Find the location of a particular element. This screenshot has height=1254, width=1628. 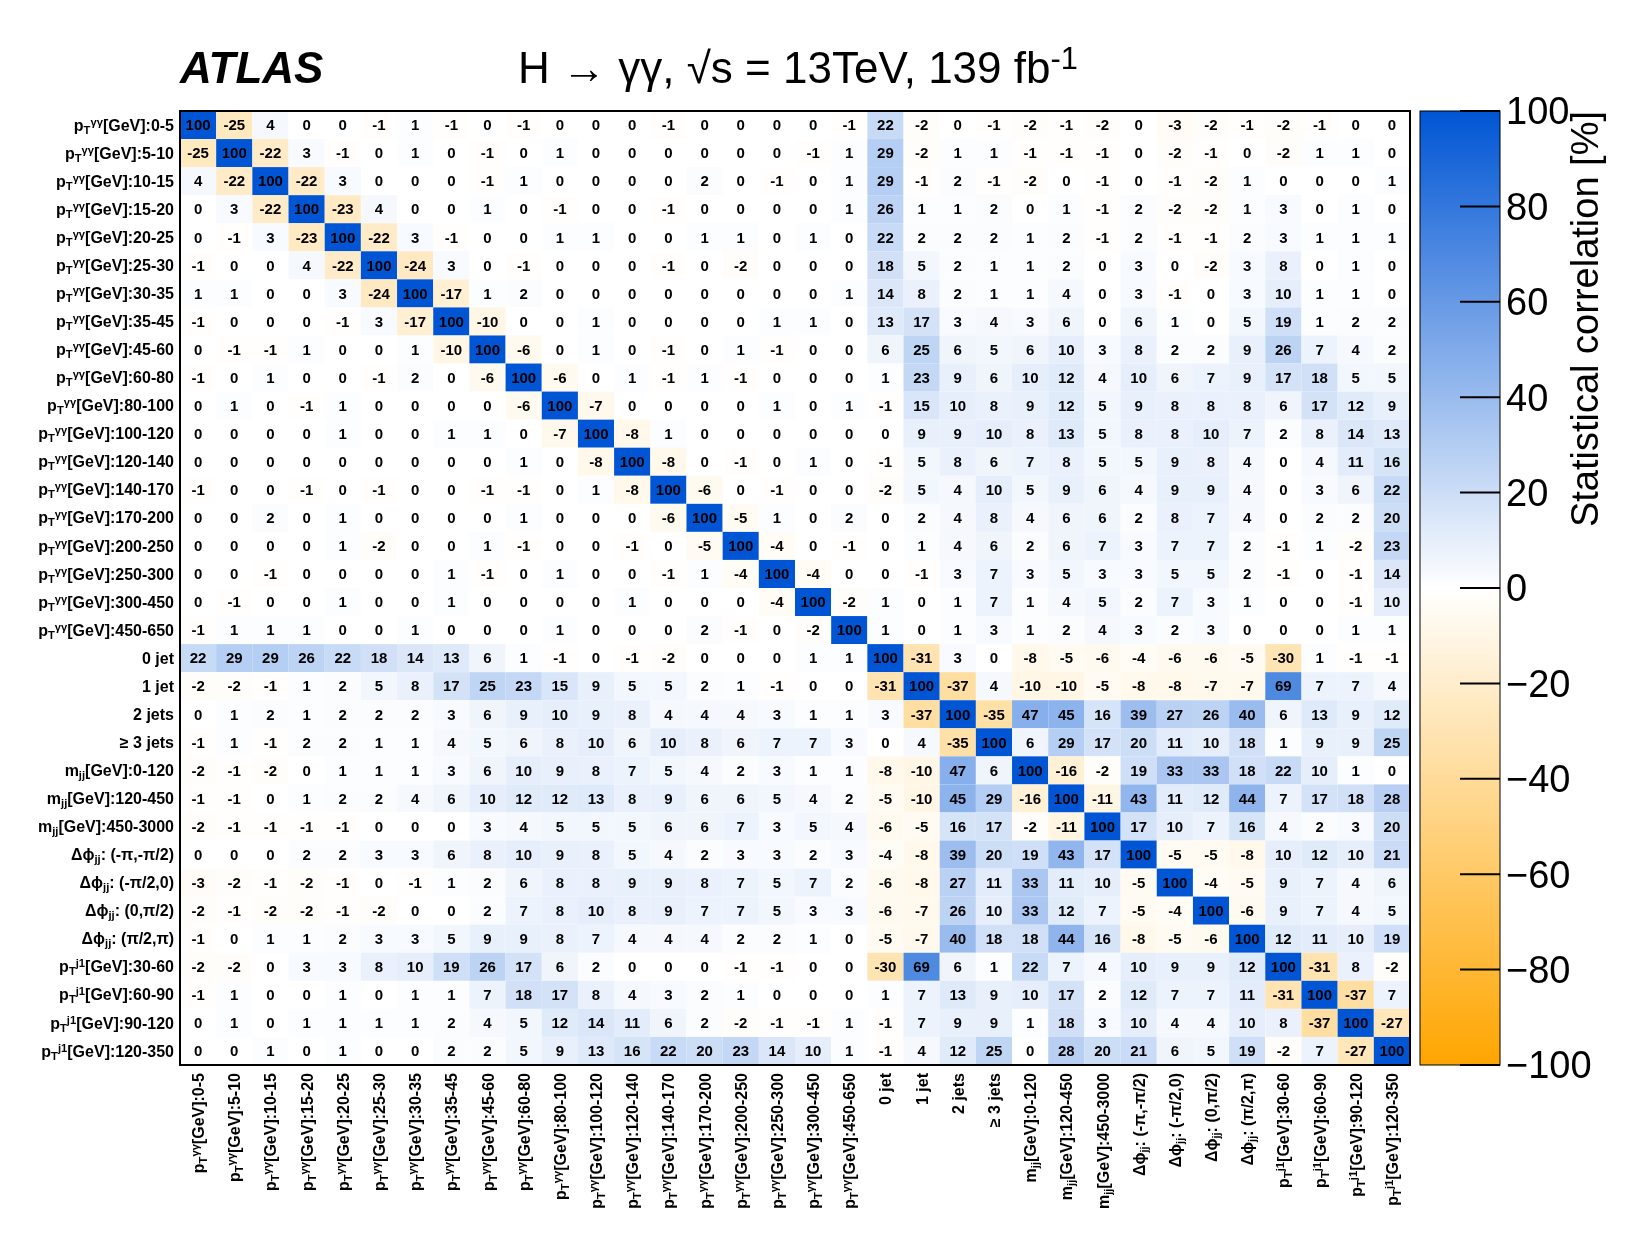

data-label: -10 is located at coordinates (921, 770).